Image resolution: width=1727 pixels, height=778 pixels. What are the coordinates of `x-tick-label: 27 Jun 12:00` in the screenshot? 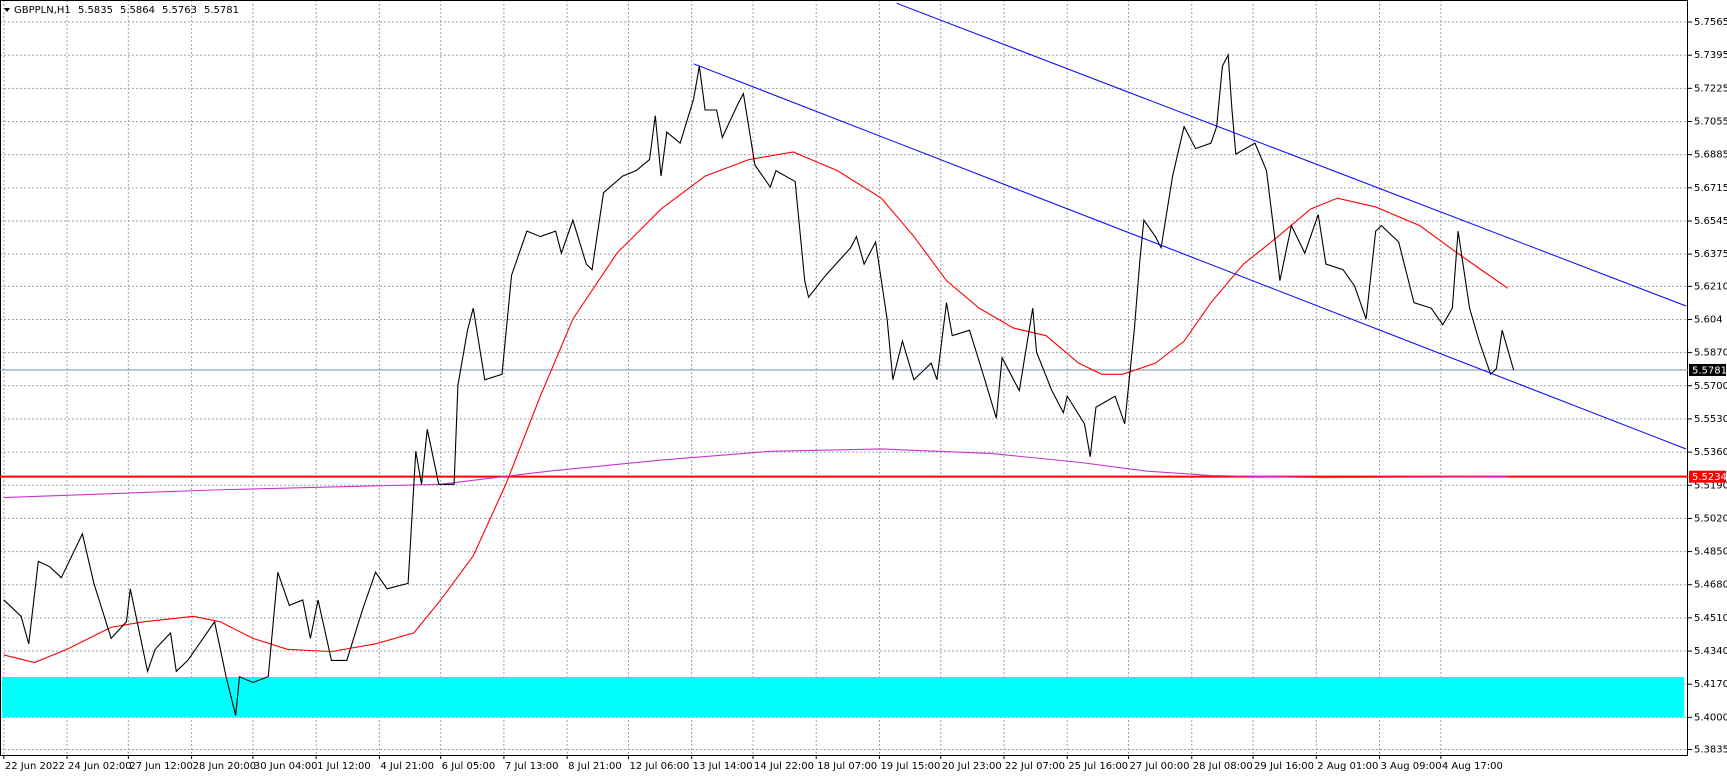 It's located at (161, 766).